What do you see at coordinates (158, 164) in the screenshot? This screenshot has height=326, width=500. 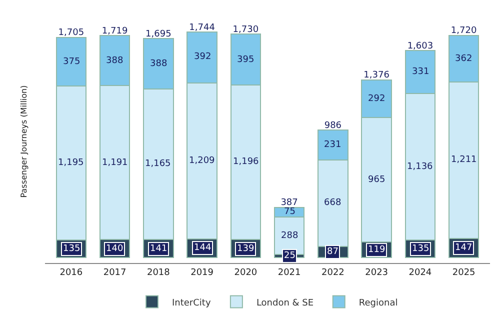 I see `data-label: 1,165` at bounding box center [158, 164].